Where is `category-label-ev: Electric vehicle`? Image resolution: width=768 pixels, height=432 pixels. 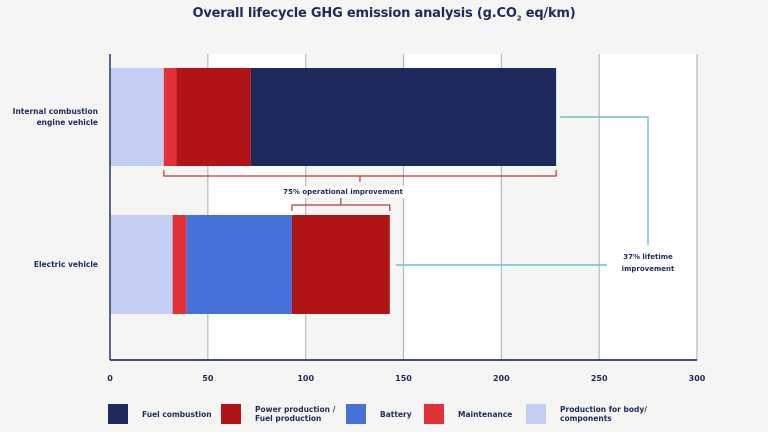 category-label-ev: Electric vehicle is located at coordinates (65, 264).